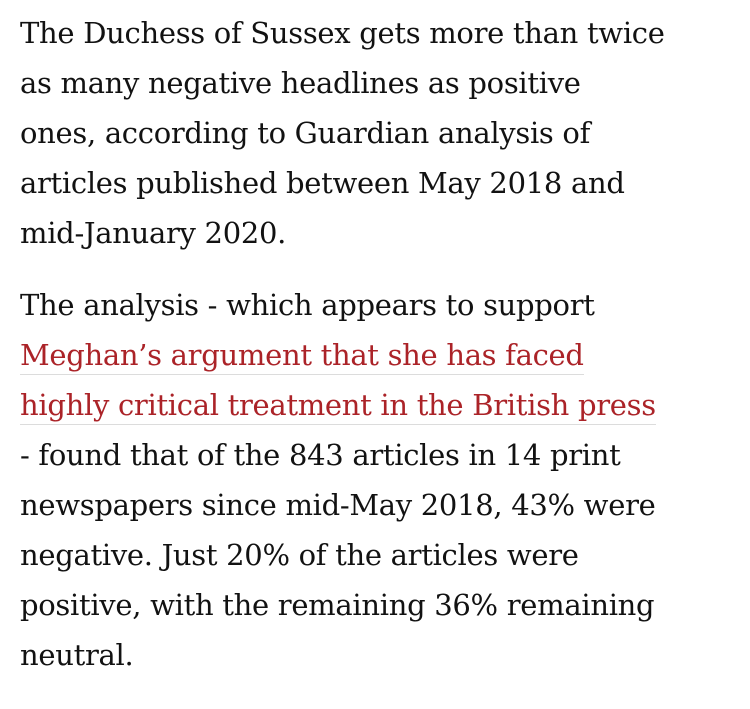  What do you see at coordinates (302, 356) in the screenshot?
I see `link-text: Meghan’s argument that she has faced` at bounding box center [302, 356].